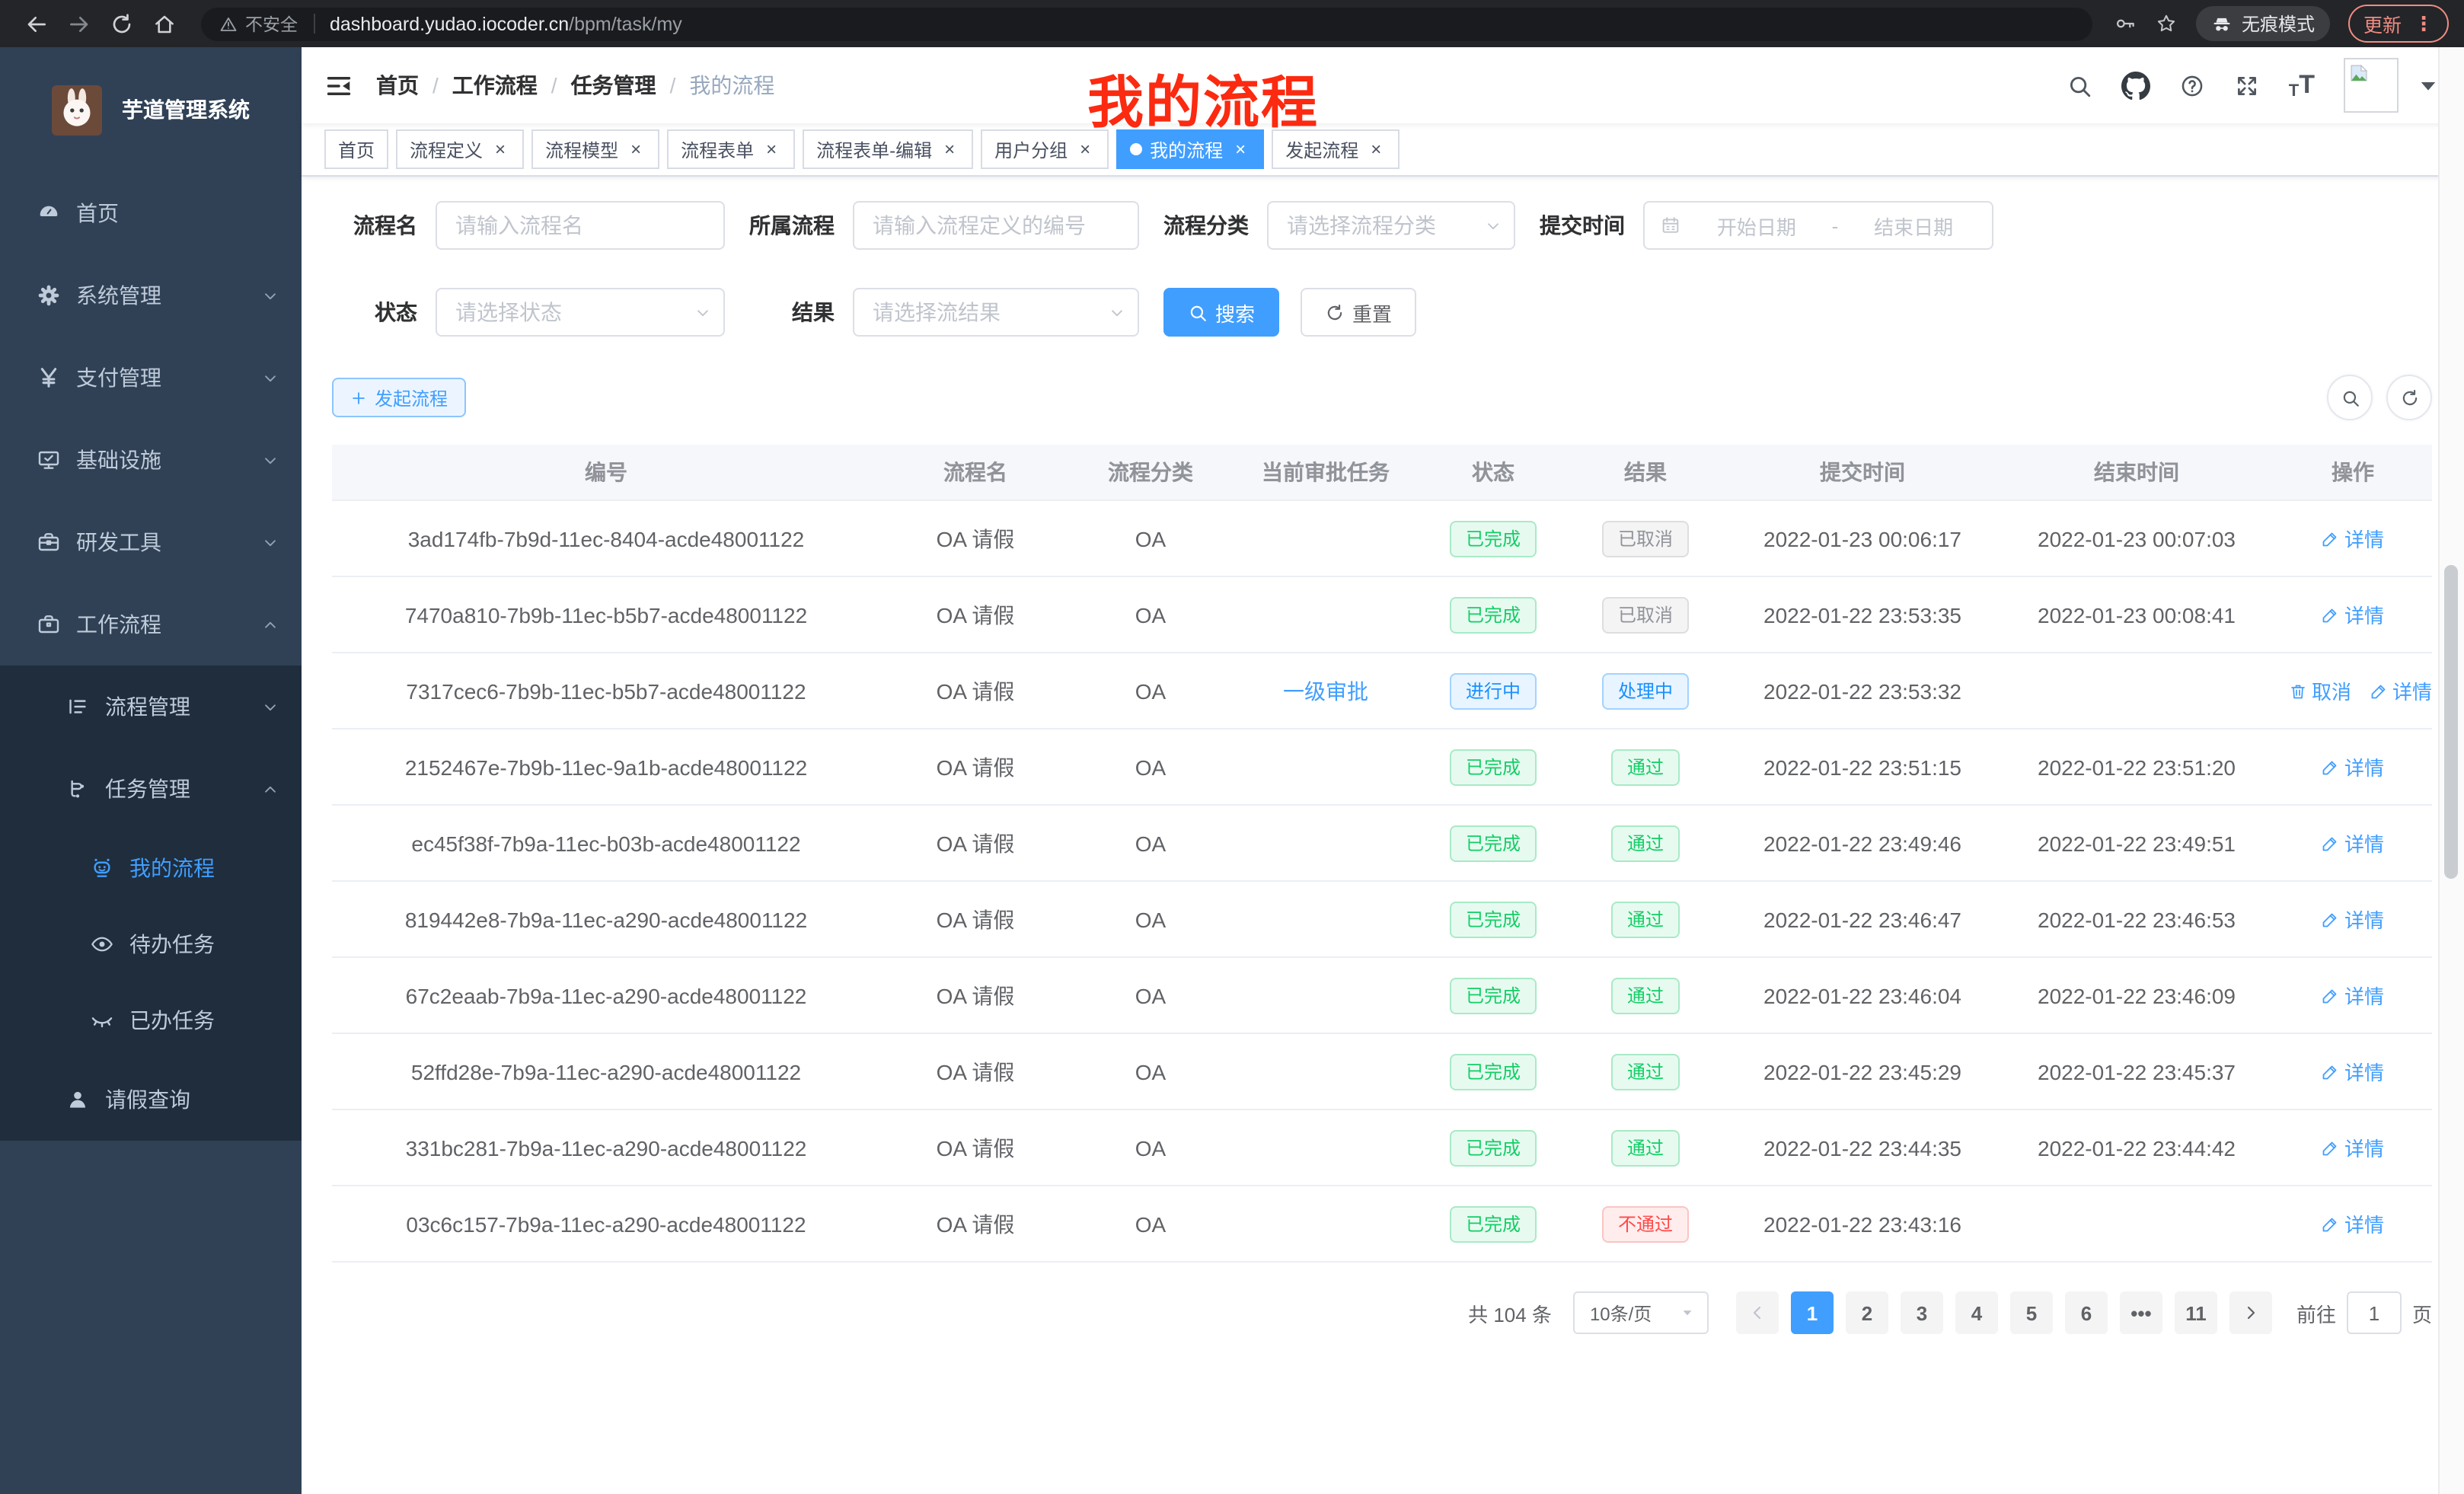  Describe the element at coordinates (77, 1099) in the screenshot. I see `user-icon` at that location.